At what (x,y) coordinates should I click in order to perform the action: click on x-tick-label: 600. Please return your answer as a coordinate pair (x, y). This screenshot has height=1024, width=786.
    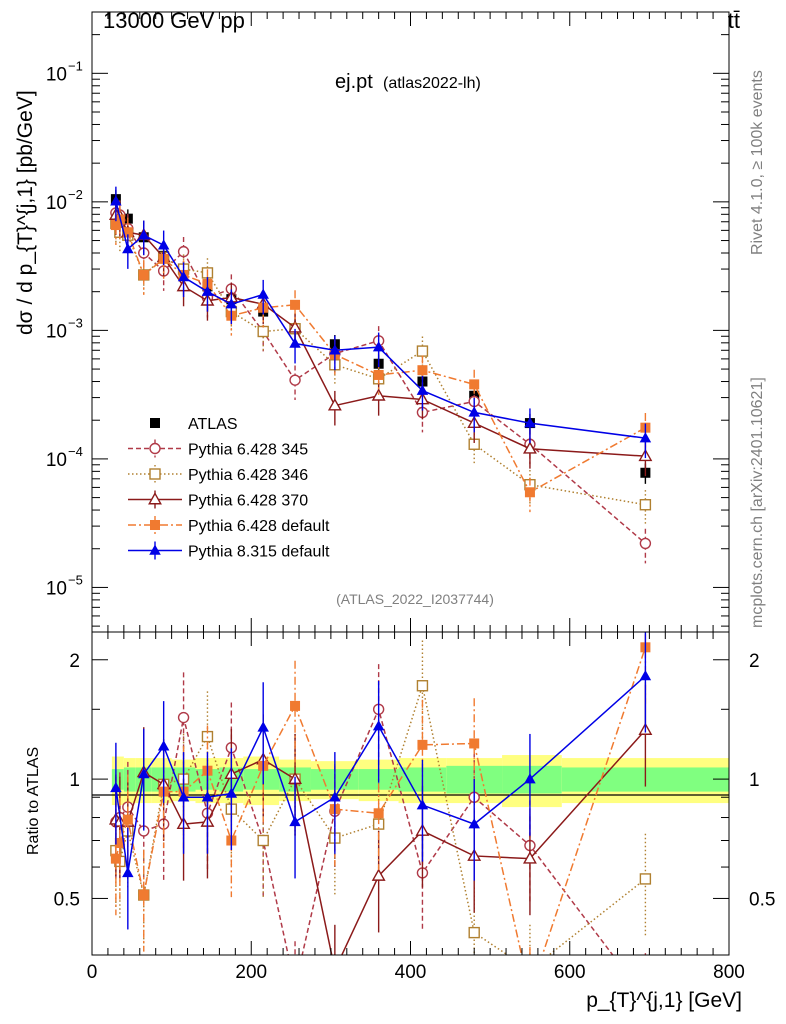
    Looking at the image, I should click on (570, 972).